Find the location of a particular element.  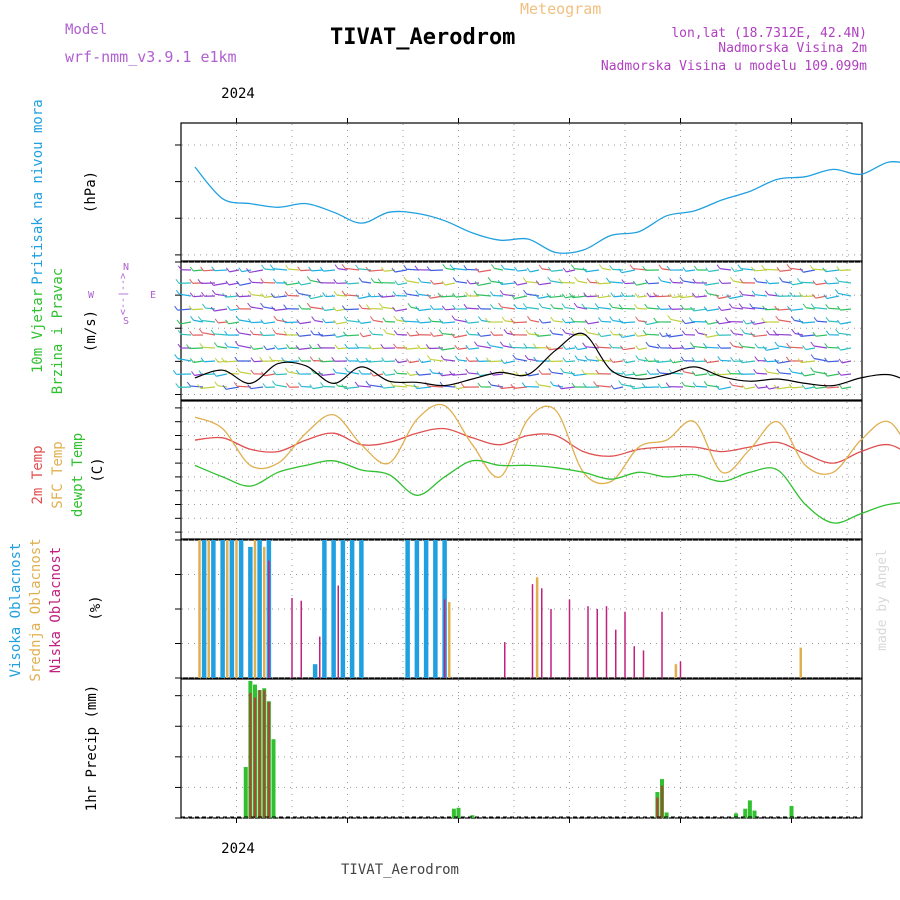

temperature-unit: (C) is located at coordinates (98, 469).